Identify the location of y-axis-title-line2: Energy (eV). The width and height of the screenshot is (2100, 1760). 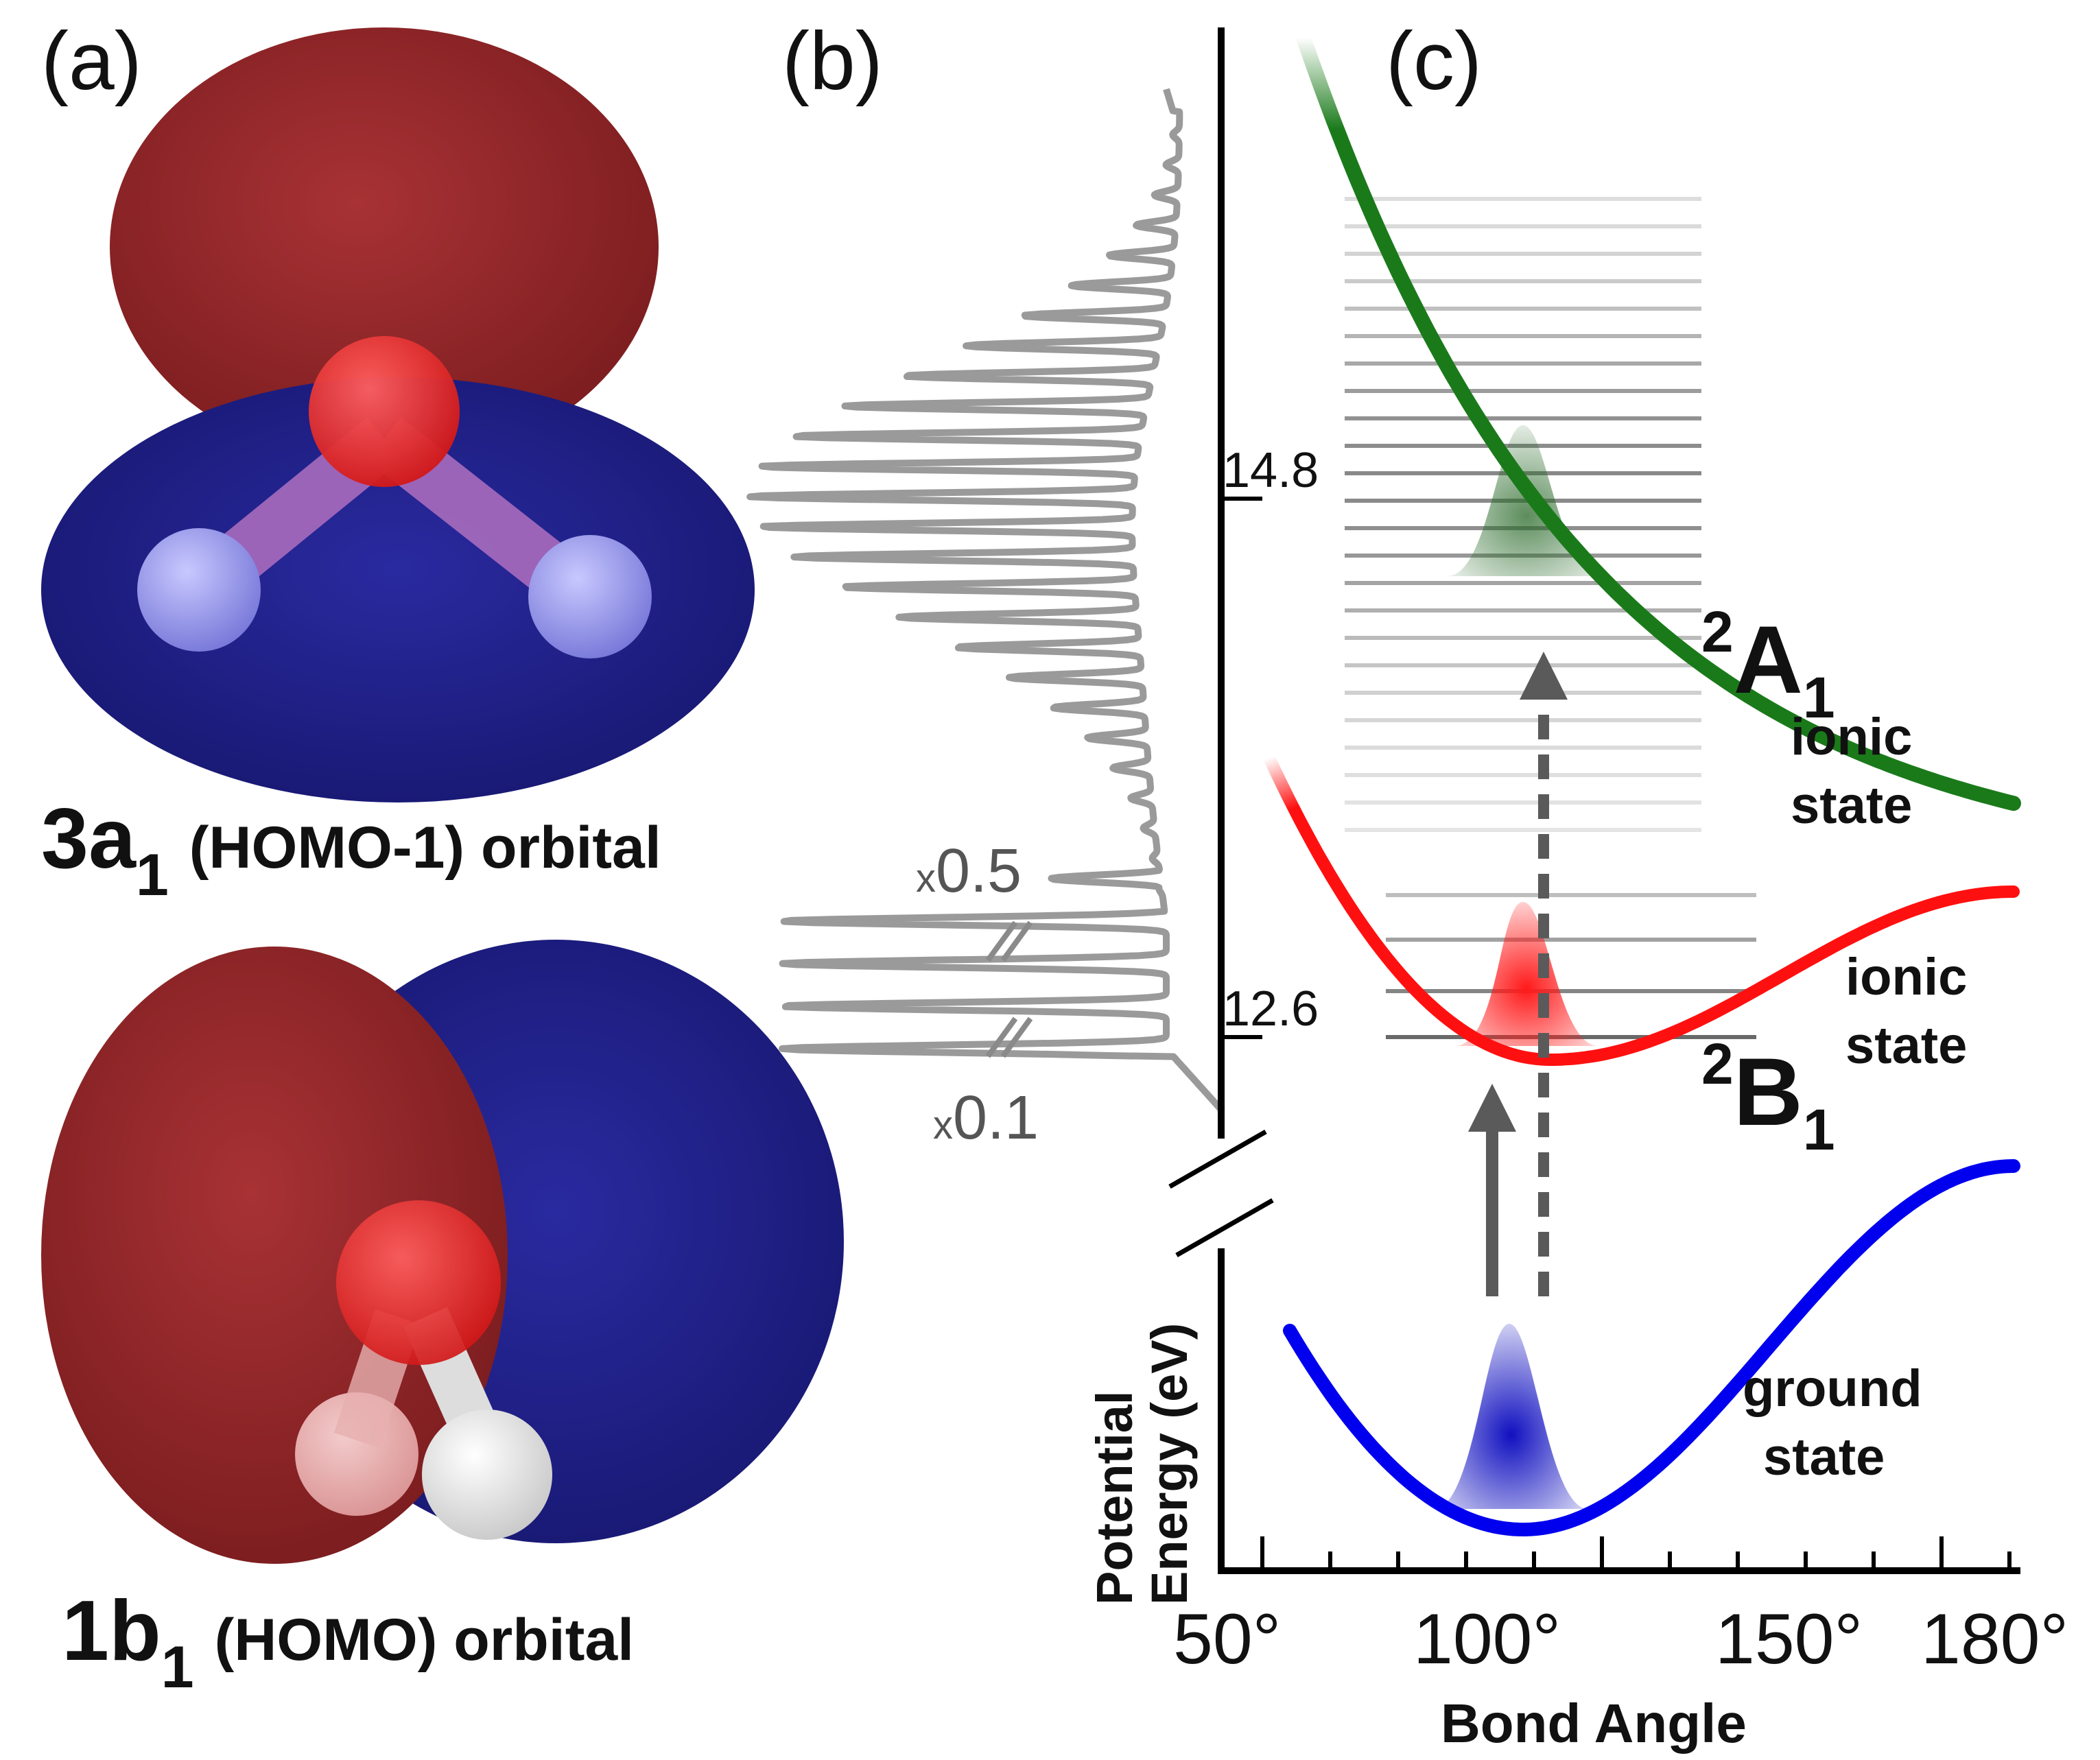
(1169, 1464).